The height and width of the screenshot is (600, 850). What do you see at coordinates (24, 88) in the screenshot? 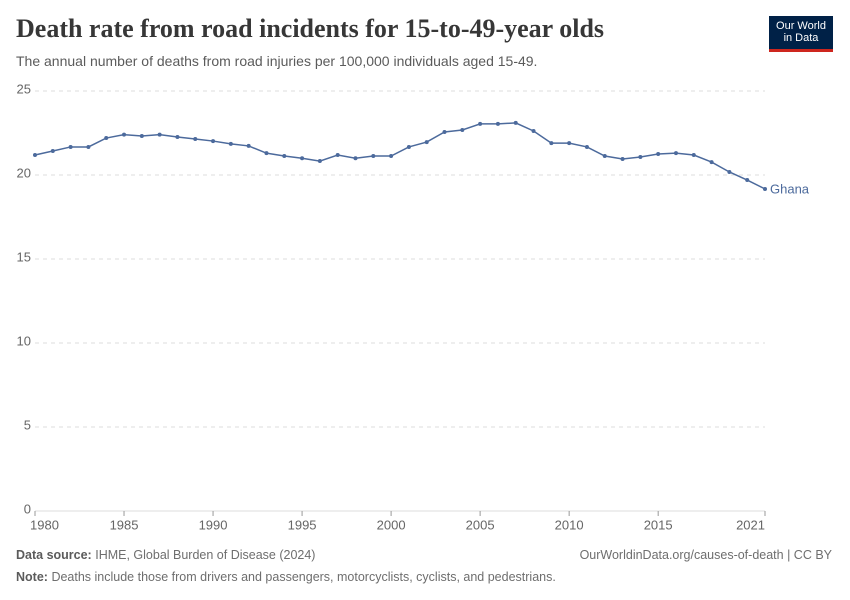
I see `y-tick-label: 25` at bounding box center [24, 88].